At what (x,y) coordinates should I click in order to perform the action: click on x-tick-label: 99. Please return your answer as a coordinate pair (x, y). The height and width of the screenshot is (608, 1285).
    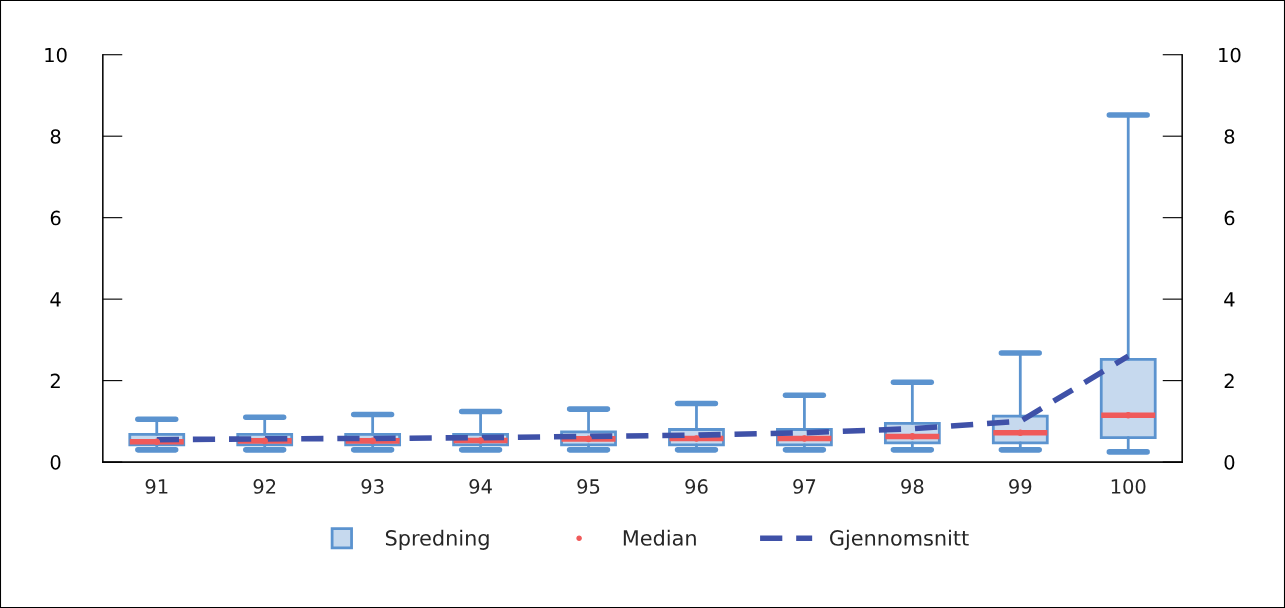
    Looking at the image, I should click on (1020, 486).